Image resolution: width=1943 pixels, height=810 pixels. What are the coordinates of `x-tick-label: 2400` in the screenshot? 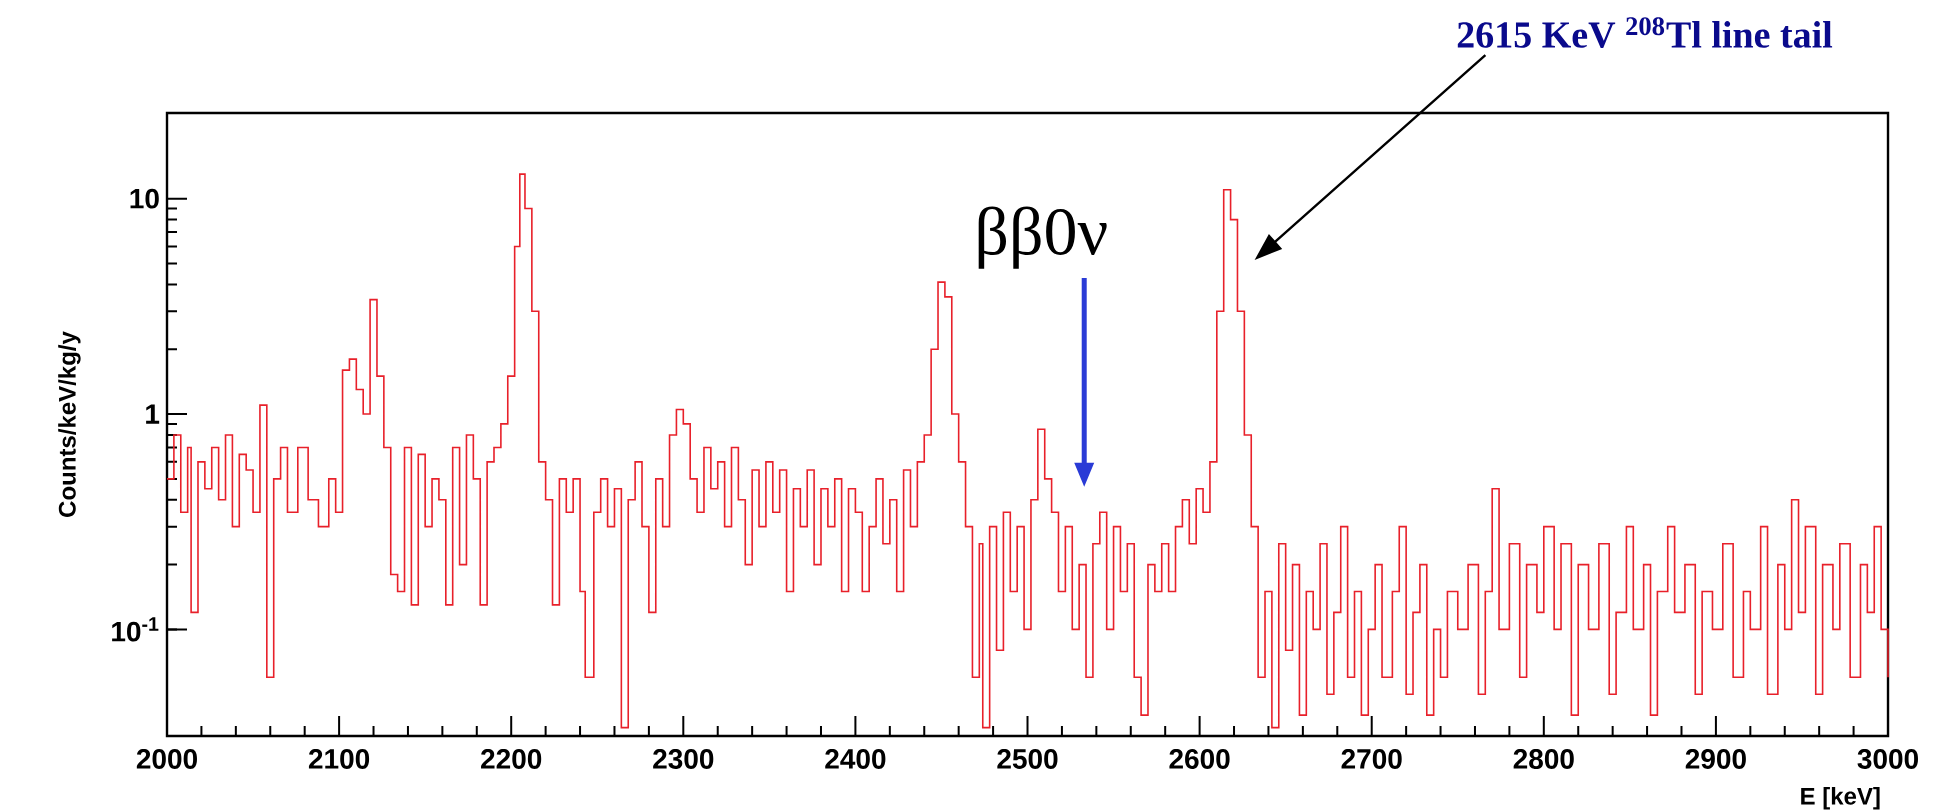 It's located at (855, 759).